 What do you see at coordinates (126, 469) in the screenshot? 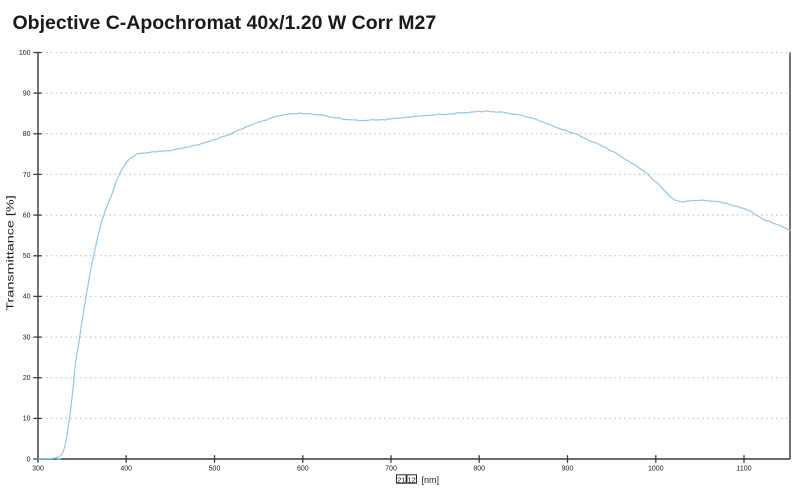
I see `svg-text: 400` at bounding box center [126, 469].